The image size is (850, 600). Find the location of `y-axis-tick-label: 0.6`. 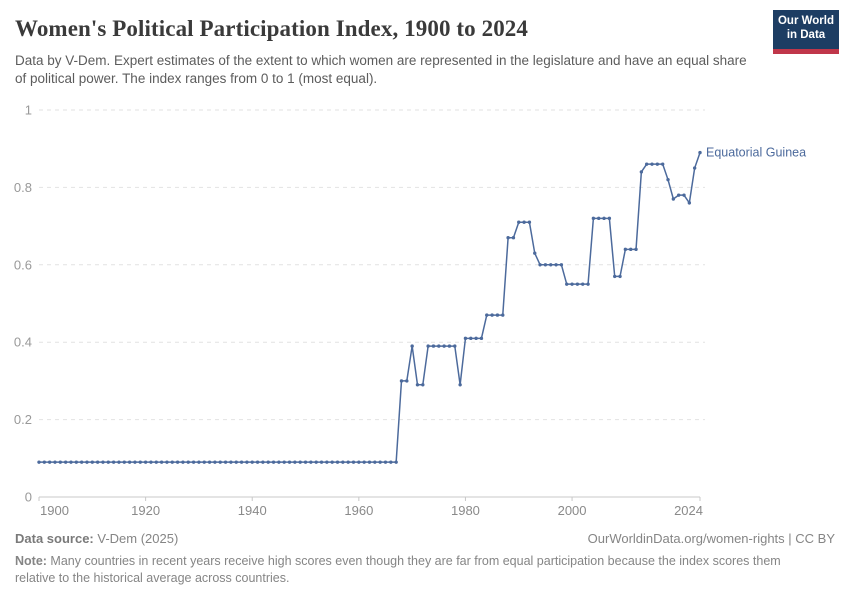

y-axis-tick-label: 0.6 is located at coordinates (23, 264).